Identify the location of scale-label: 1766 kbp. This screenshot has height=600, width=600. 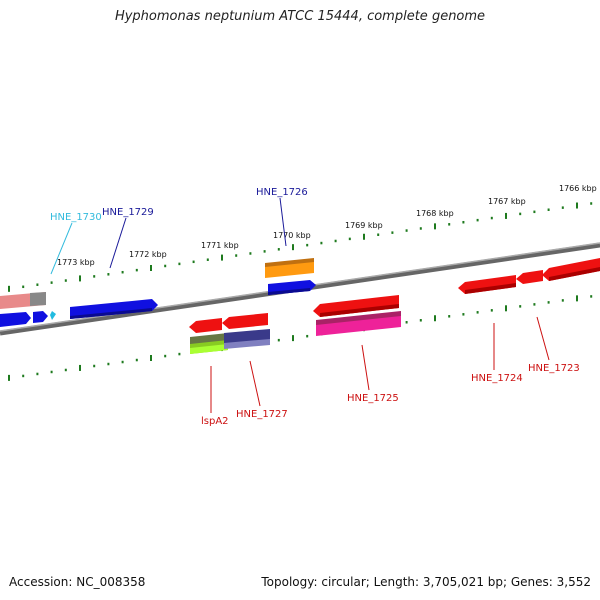
(578, 188).